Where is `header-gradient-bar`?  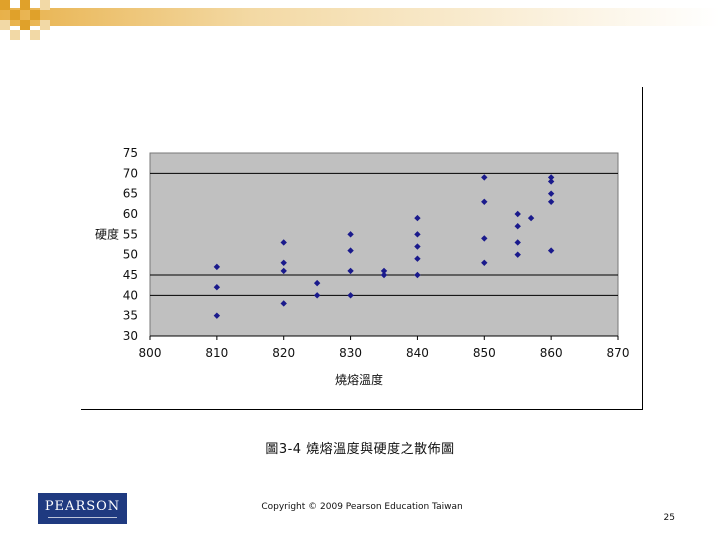 header-gradient-bar is located at coordinates (360, 17).